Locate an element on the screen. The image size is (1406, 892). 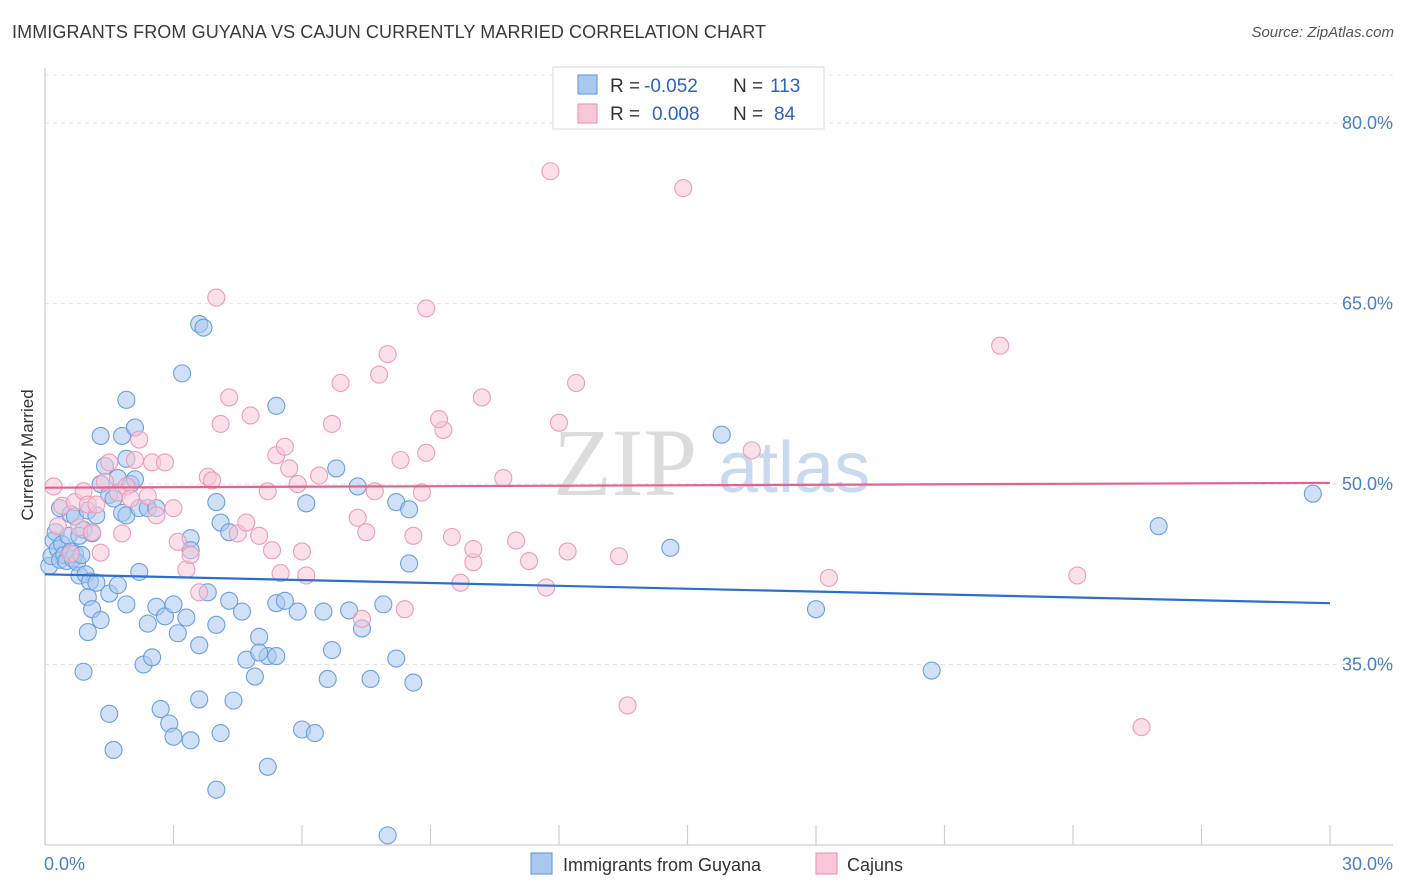
series-legend: Immigrants from Guyana Cajuns is located at coordinates (716, 863).